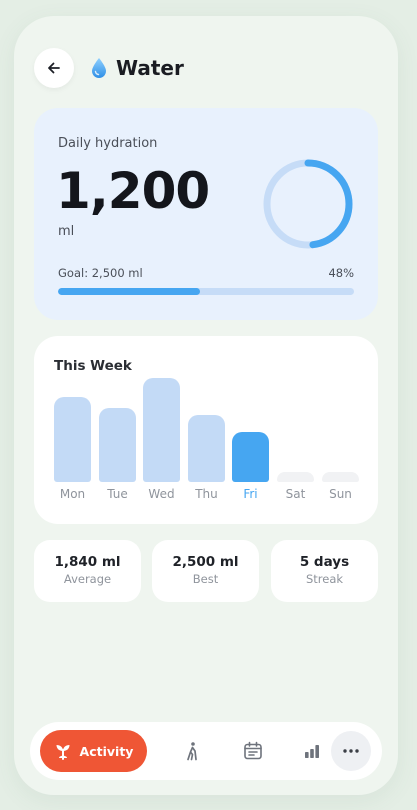  I want to click on more-icon, so click(351, 751).